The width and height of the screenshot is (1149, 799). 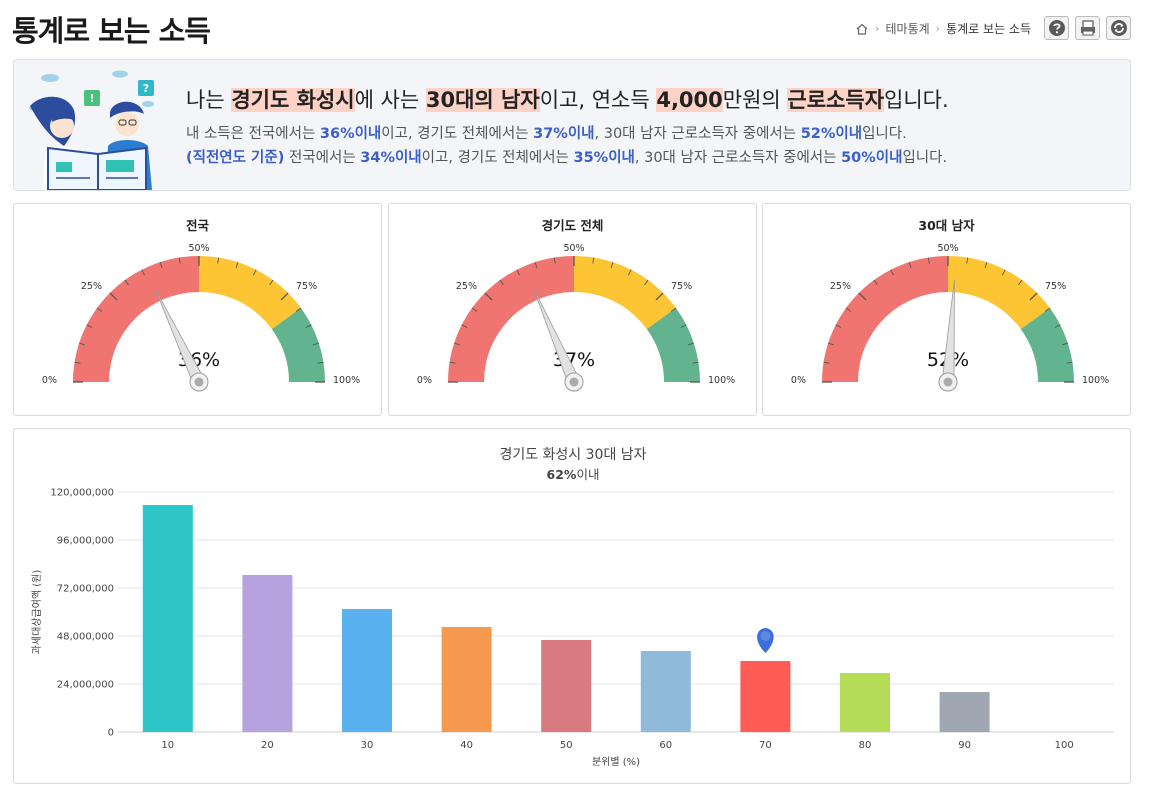 I want to click on people-reading-illustration: ! ?, so click(x=91, y=130).